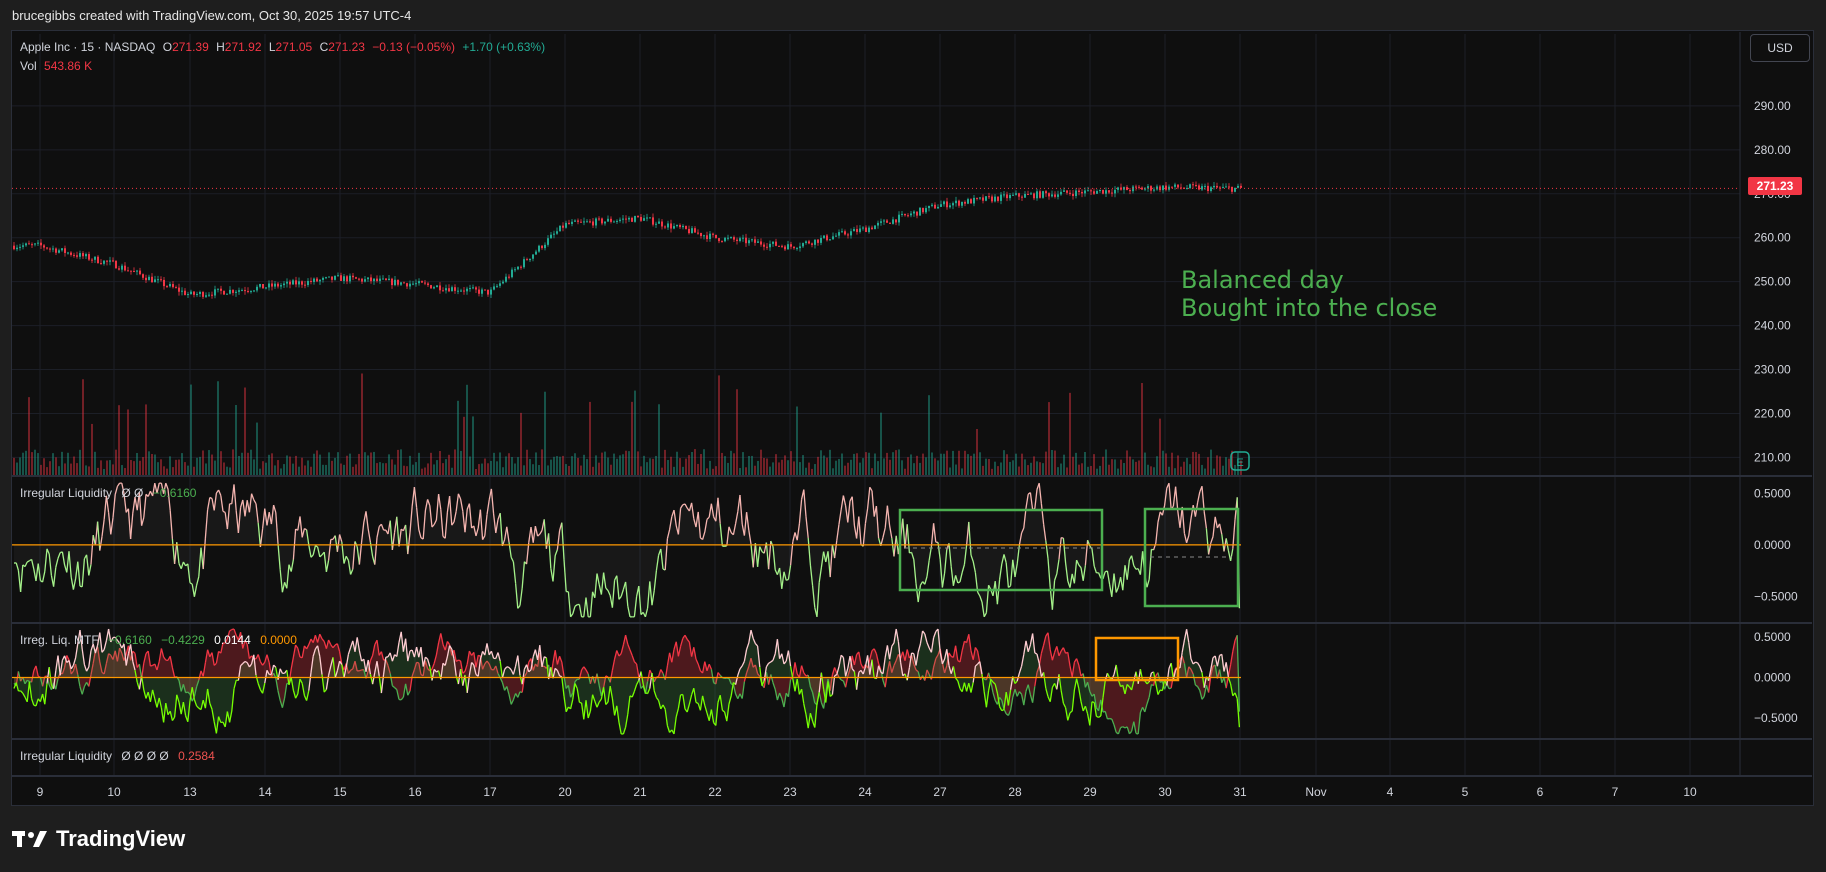  What do you see at coordinates (120, 756) in the screenshot?
I see `indicator-3-legend: Irregular Liquidity Ø Ø Ø Ø 0.2584` at bounding box center [120, 756].